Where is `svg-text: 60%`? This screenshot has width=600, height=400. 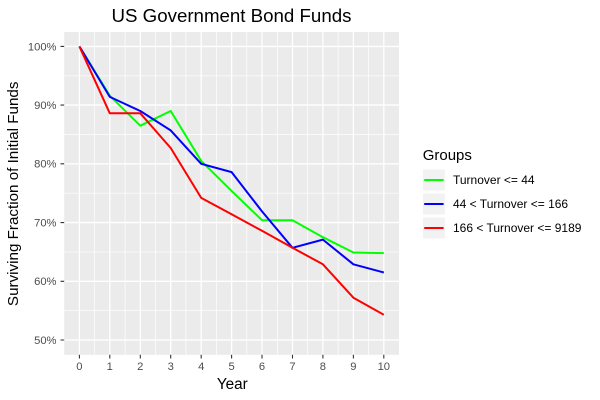 svg-text: 60% is located at coordinates (45, 282).